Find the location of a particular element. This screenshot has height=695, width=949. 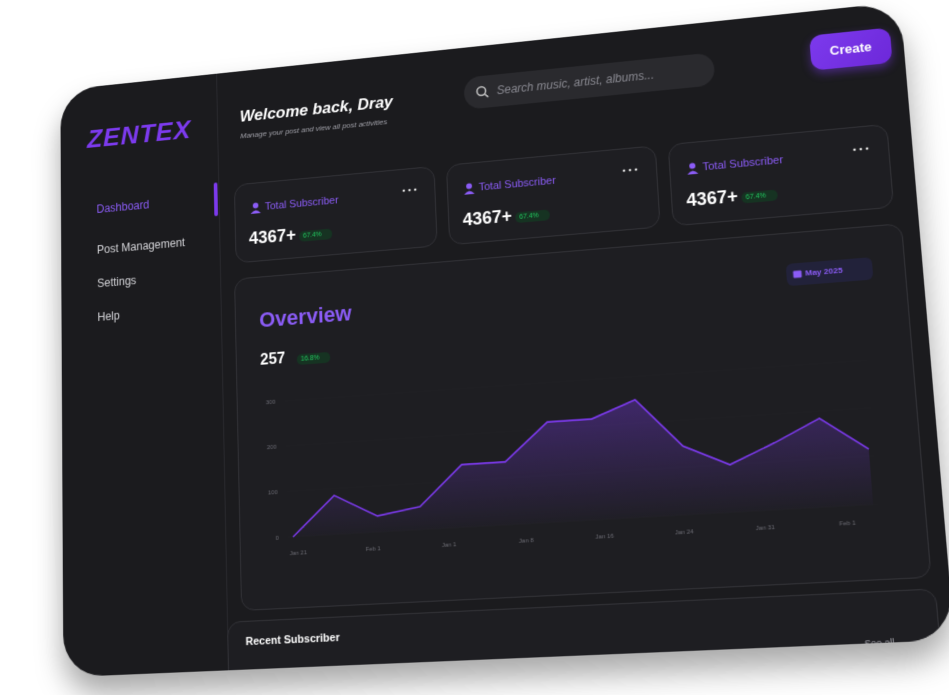

nav-item: Help is located at coordinates (108, 316).